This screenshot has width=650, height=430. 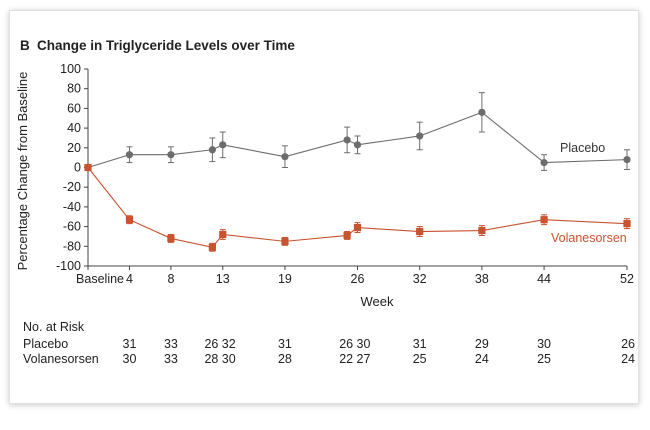 I want to click on x-tick-label: 26, so click(x=358, y=279).